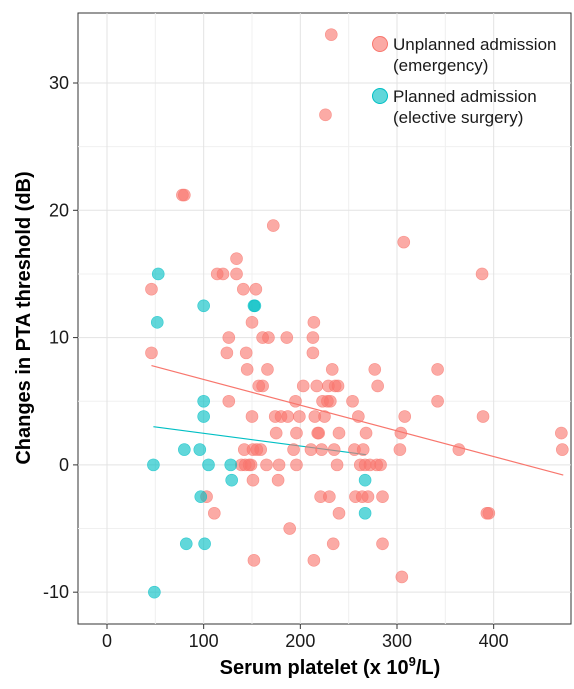  Describe the element at coordinates (397, 641) in the screenshot. I see `x-tick-label: 300` at that location.